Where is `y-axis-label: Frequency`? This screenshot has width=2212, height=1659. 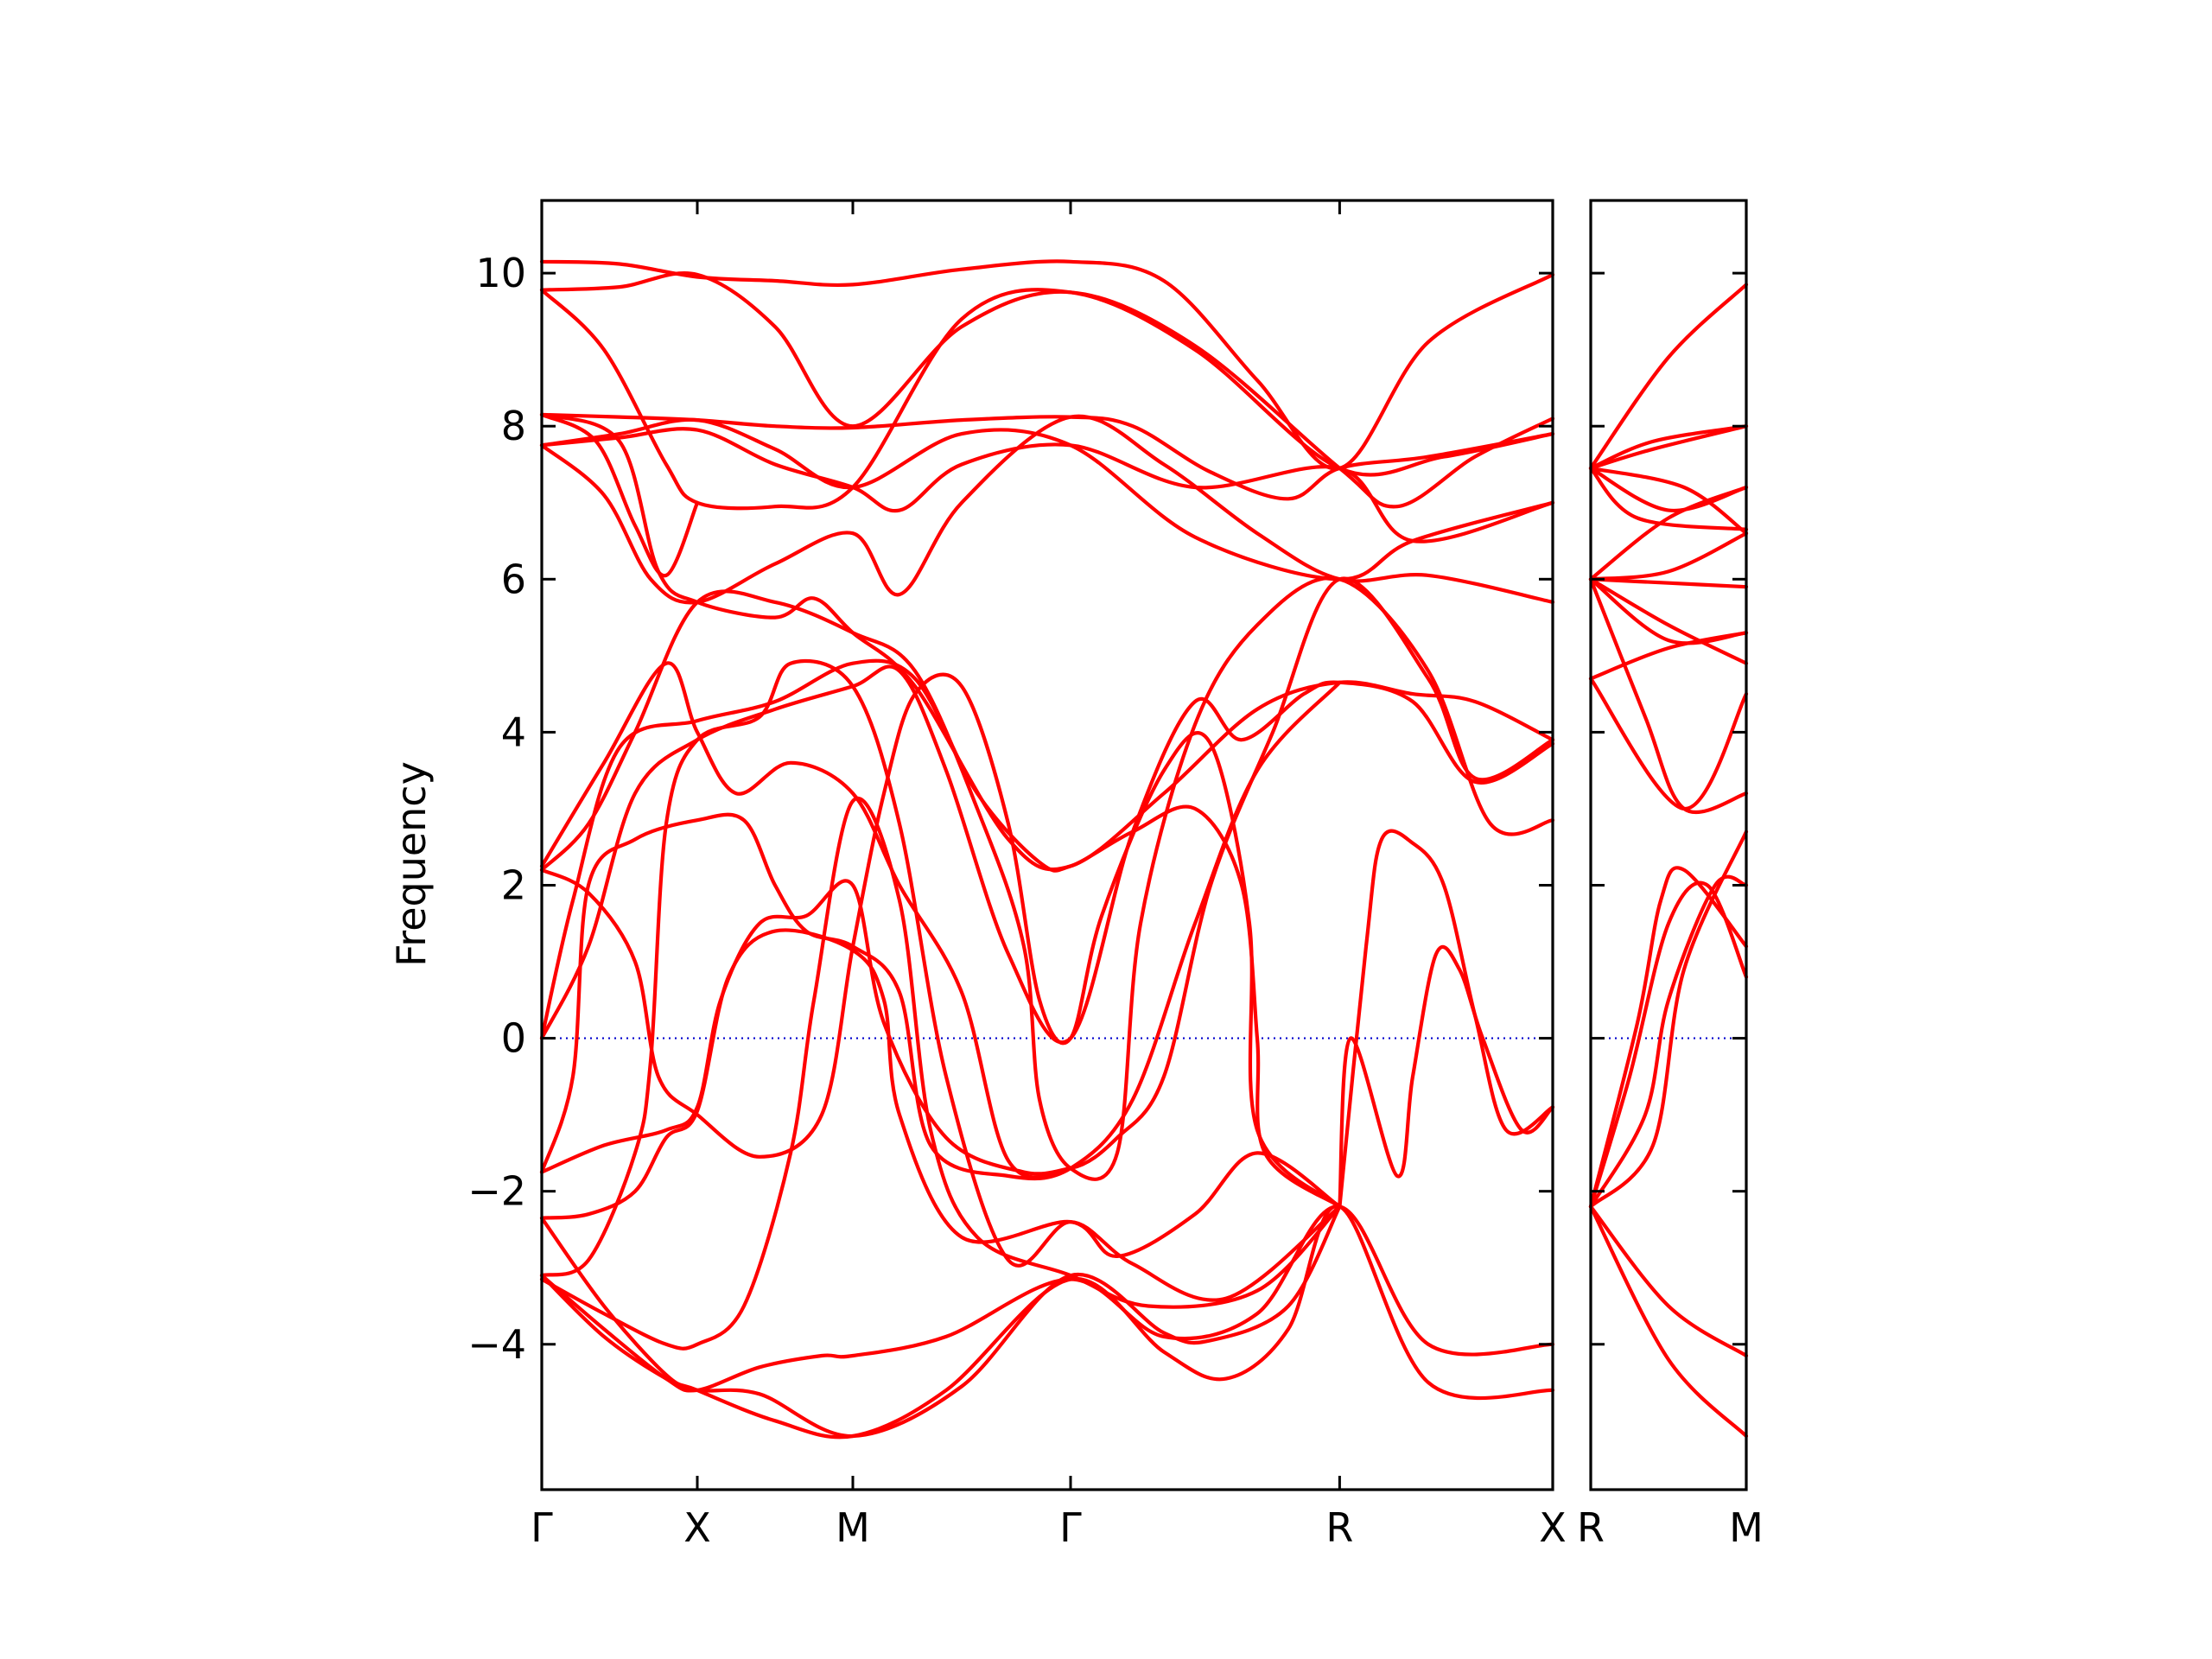
y-axis-label: Frequency is located at coordinates (411, 864).